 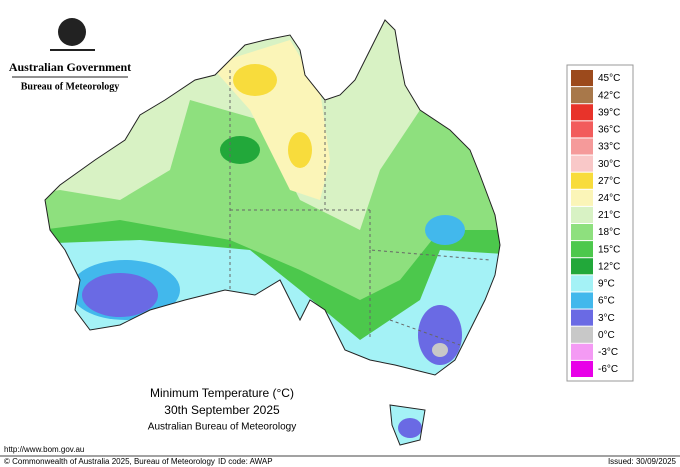 What do you see at coordinates (606, 301) in the screenshot?
I see `legend-label: 6°C` at bounding box center [606, 301].